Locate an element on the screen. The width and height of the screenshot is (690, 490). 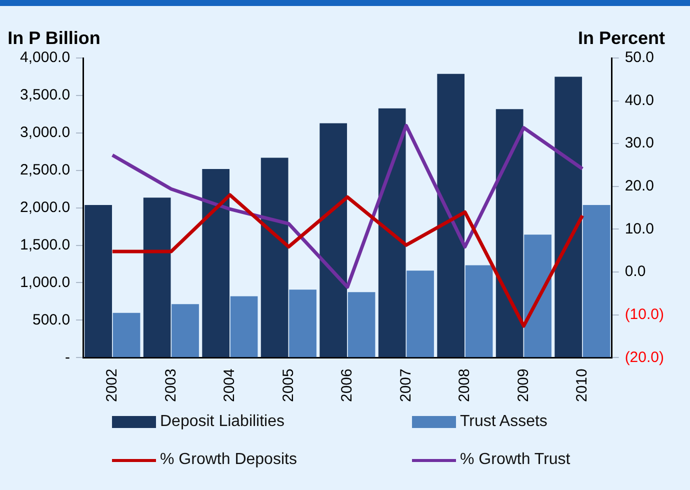
y-tick-label: 2,500.0 is located at coordinates (45, 170).